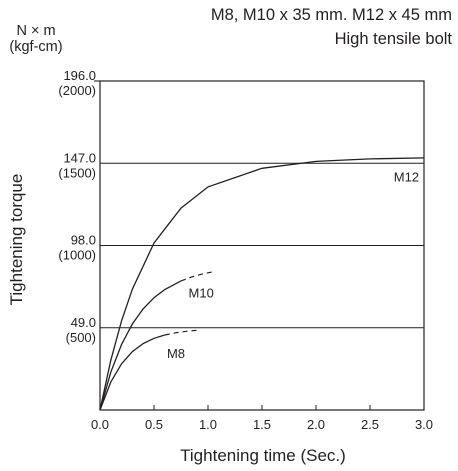 This screenshot has width=458, height=471. What do you see at coordinates (176, 353) in the screenshot?
I see `curve-label-m8: M8` at bounding box center [176, 353].